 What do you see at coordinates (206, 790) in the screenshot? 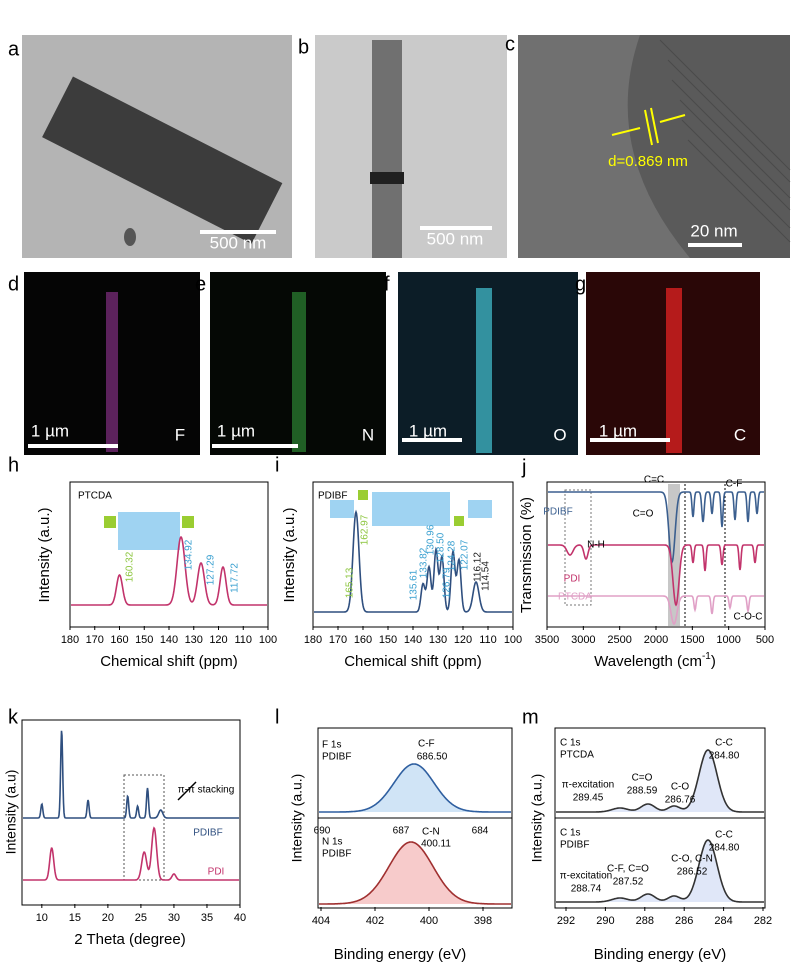
I see `annotation: π-π stacking` at bounding box center [206, 790].